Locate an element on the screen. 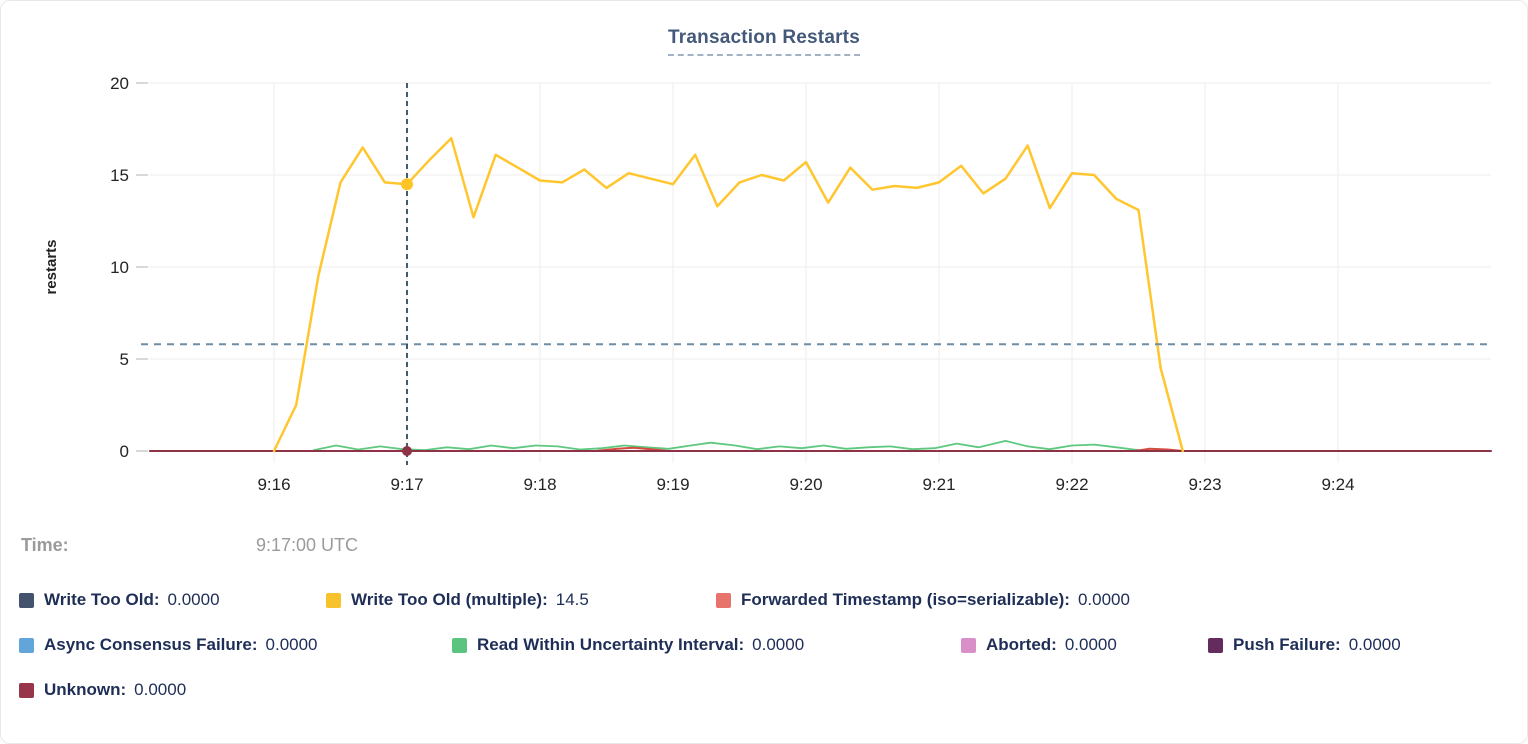 The width and height of the screenshot is (1528, 744). y-tick-label: 10 is located at coordinates (119, 267).